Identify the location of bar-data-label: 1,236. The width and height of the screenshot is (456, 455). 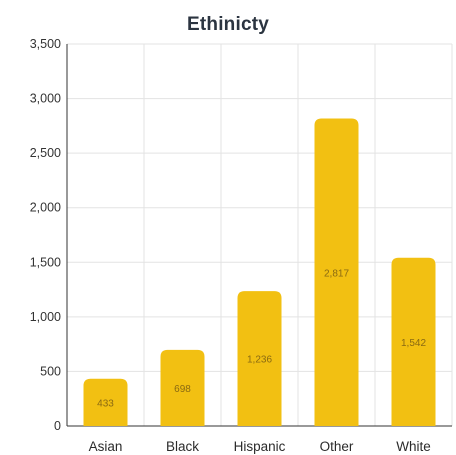
(259, 360).